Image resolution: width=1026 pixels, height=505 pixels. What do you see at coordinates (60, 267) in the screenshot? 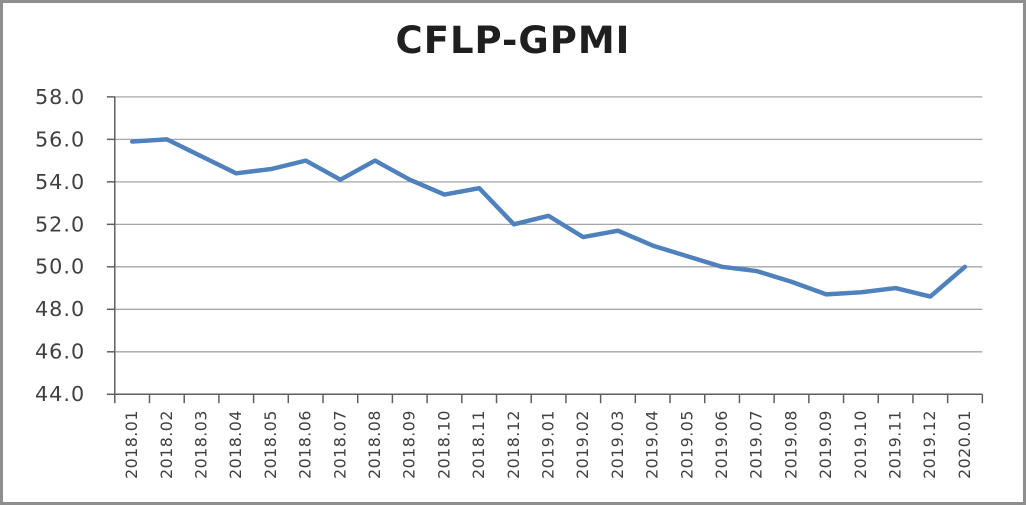
I see `y-axis-tick-label: 50.0` at bounding box center [60, 267].